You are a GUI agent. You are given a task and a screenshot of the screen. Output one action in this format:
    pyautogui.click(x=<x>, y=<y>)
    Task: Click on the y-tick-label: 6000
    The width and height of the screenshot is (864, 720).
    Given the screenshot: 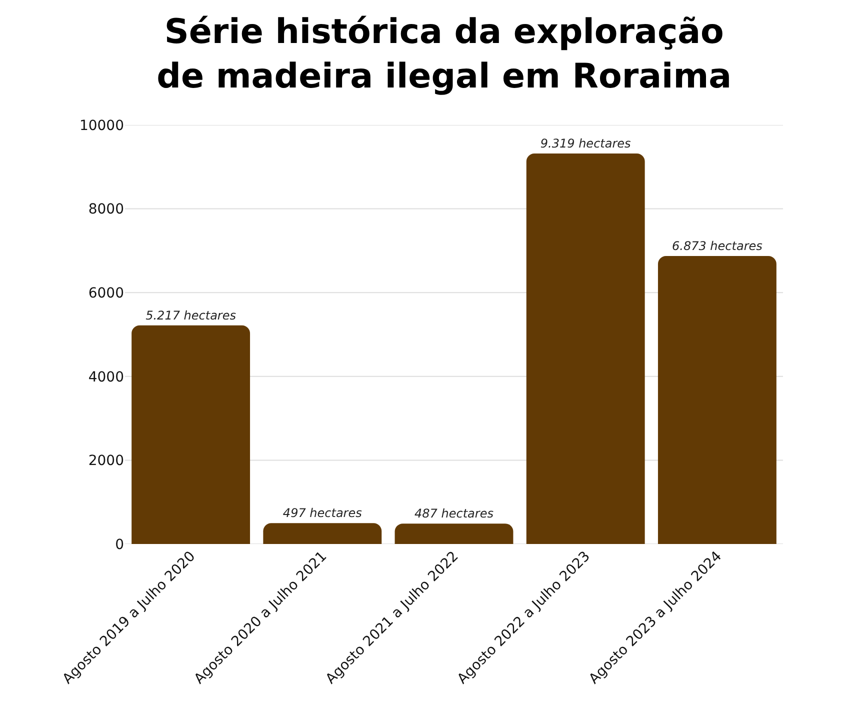 What is the action you would take?
    pyautogui.click(x=106, y=294)
    